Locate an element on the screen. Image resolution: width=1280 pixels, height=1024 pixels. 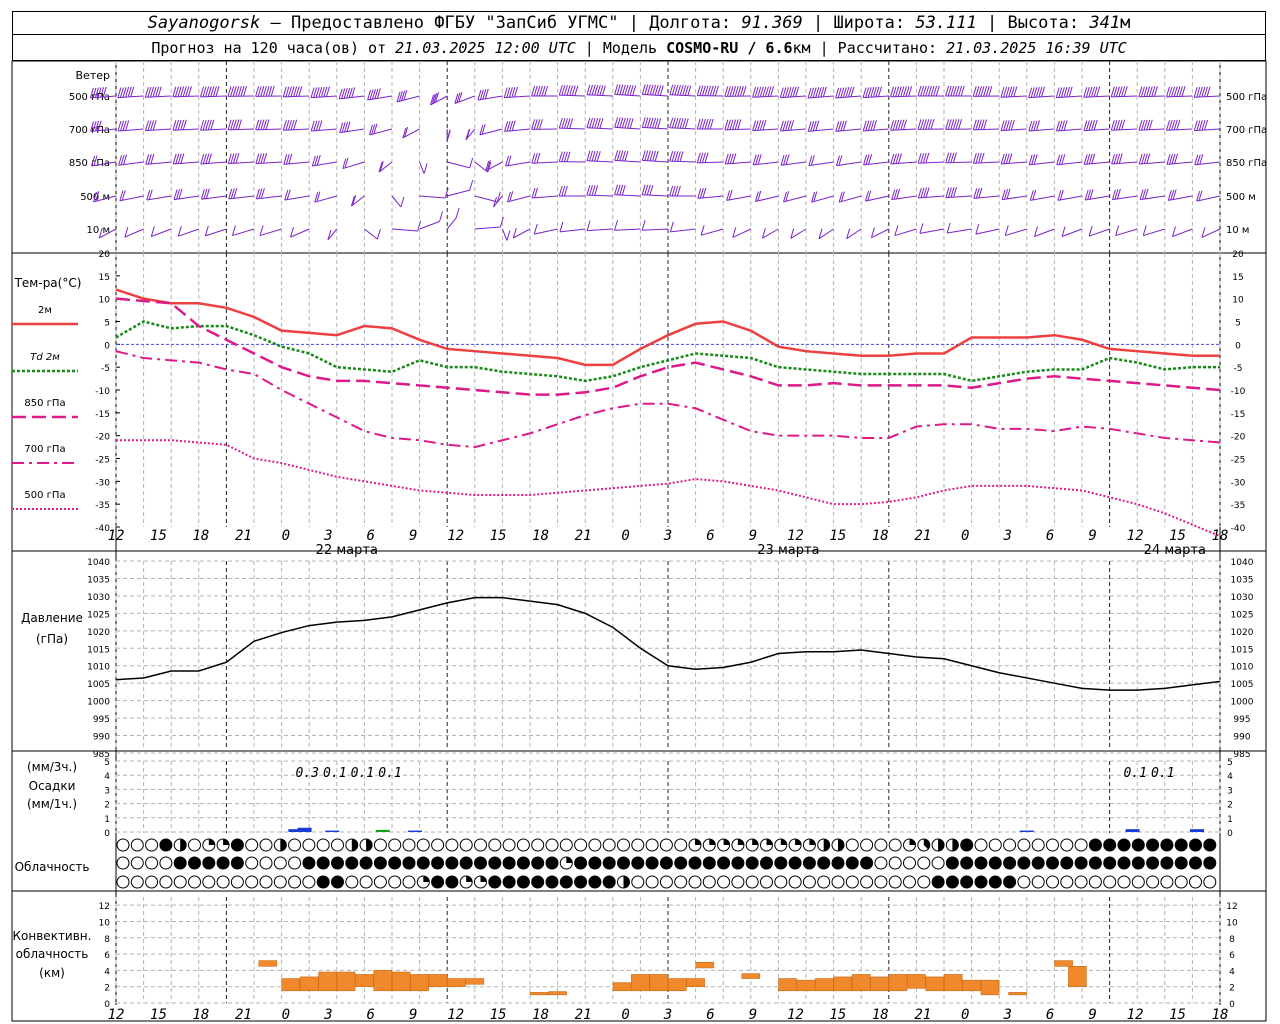
wind-level-label: 10 м is located at coordinates (98, 230).